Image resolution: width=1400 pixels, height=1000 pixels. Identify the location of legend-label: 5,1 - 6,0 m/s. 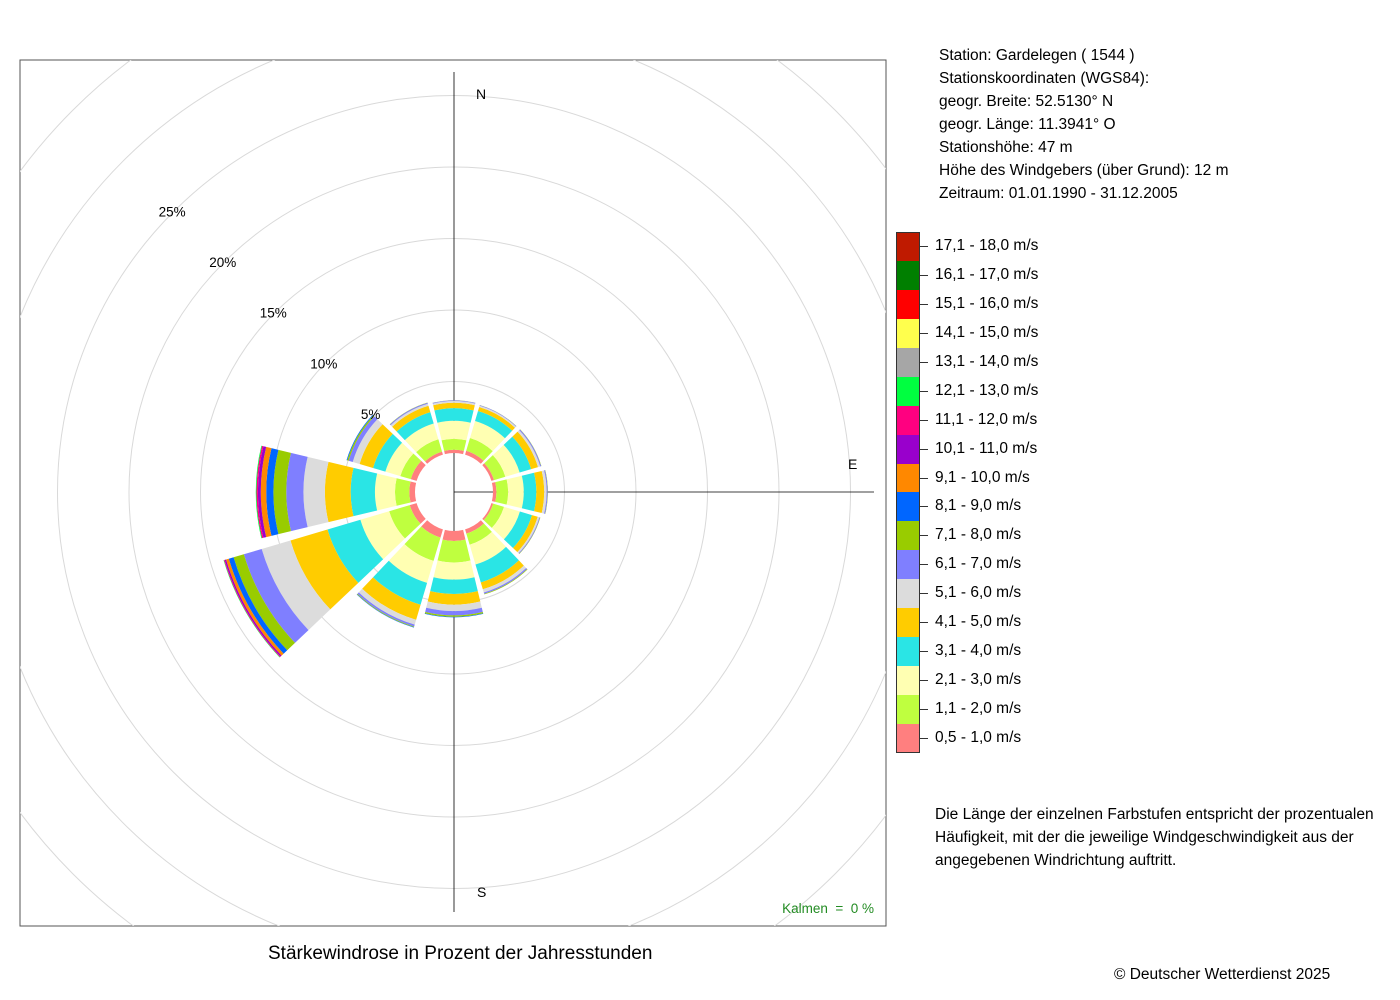
(978, 593).